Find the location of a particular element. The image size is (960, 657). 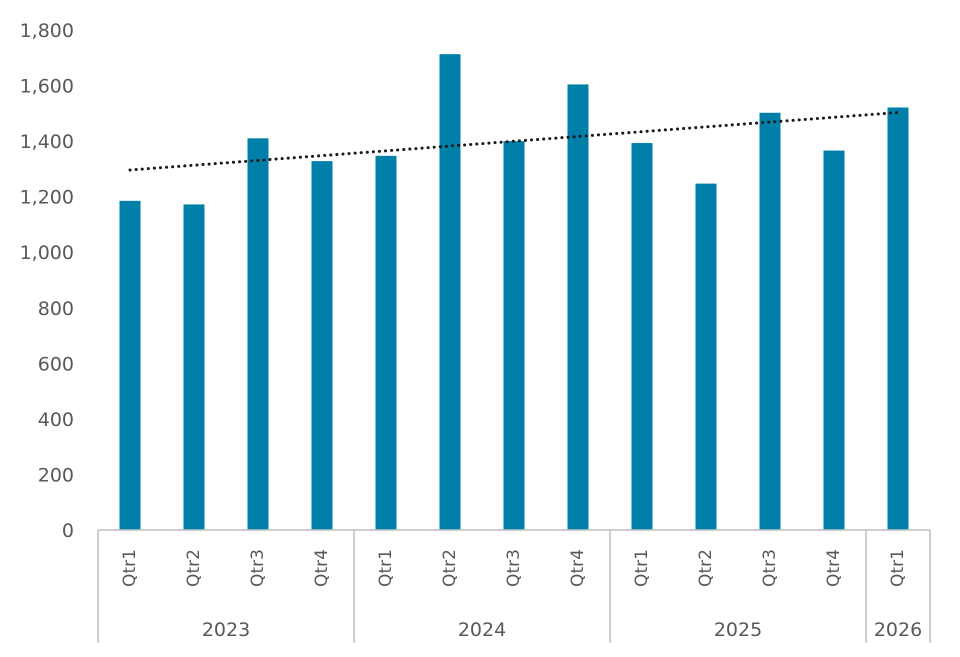

year-label: 2025 is located at coordinates (738, 630).